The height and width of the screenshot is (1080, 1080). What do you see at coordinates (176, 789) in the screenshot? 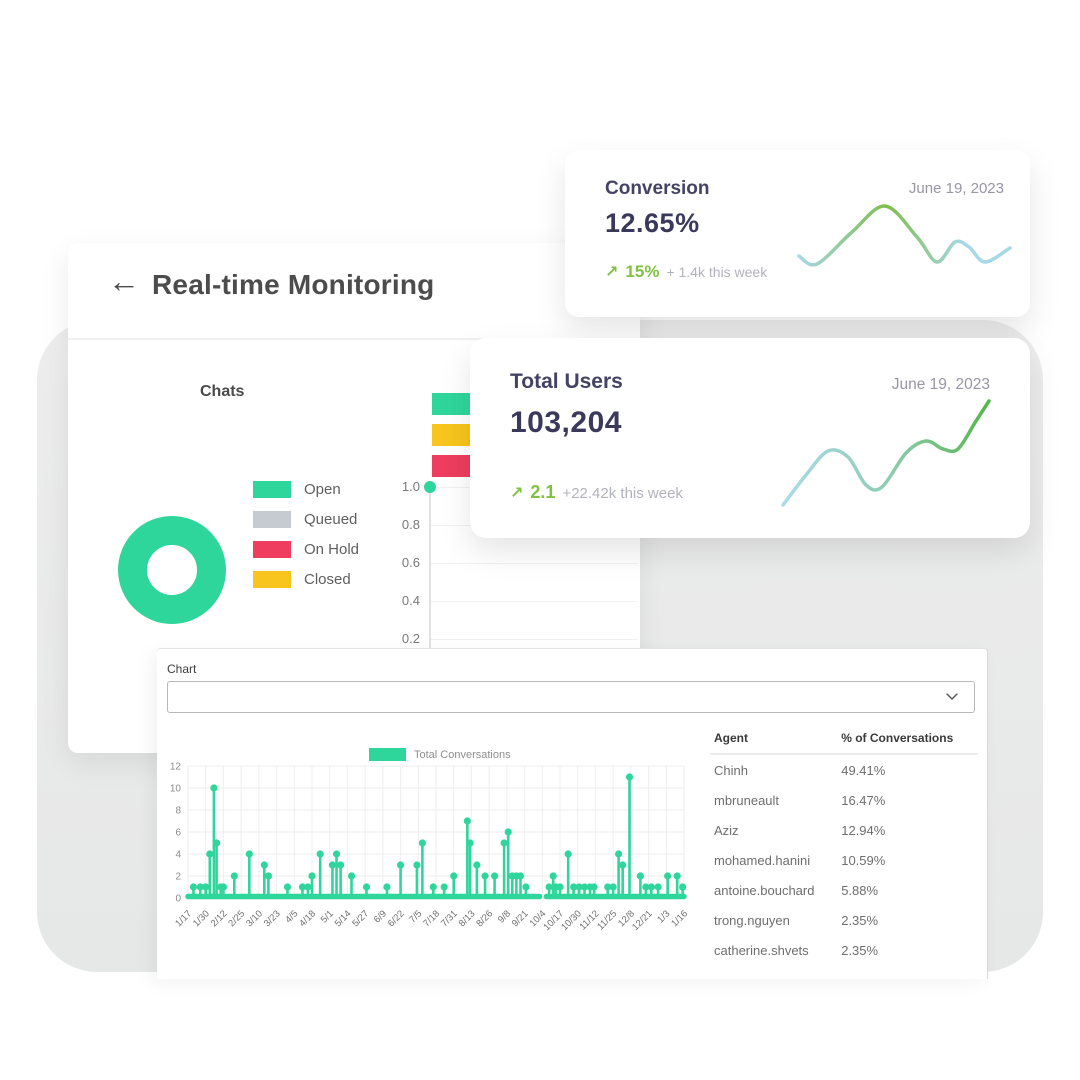
I see `svg-text: 10` at bounding box center [176, 789].